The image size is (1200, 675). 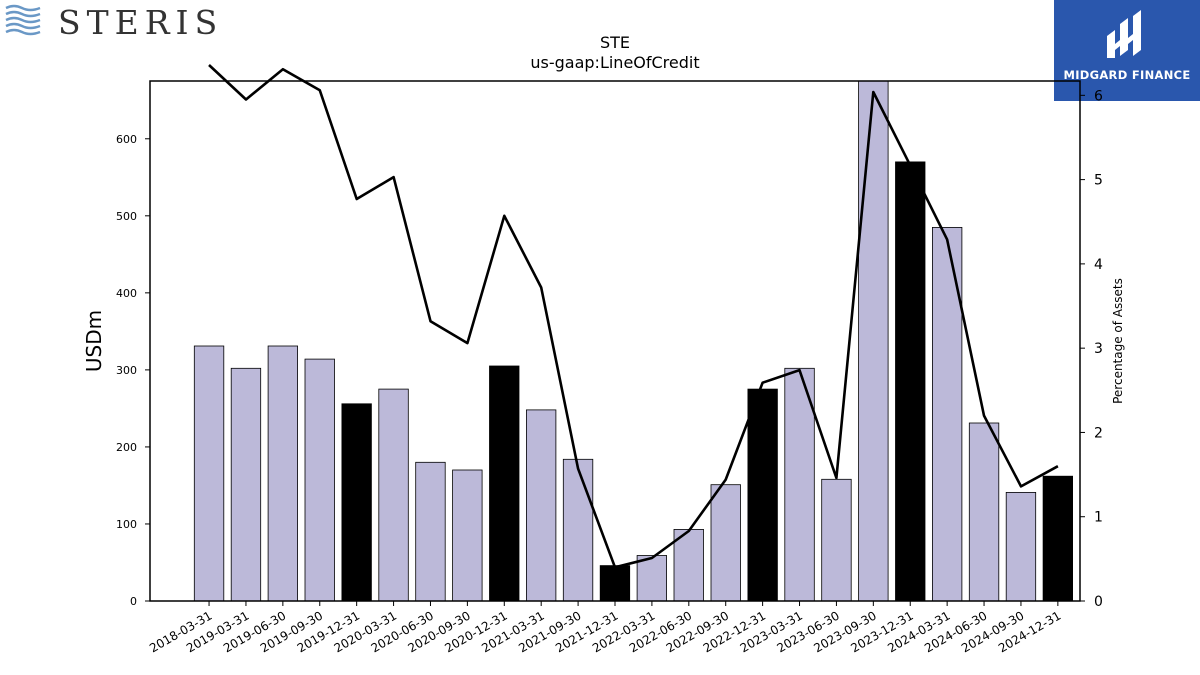 What do you see at coordinates (1118, 341) in the screenshot?
I see `y2-axis-label: Percentage of Assets` at bounding box center [1118, 341].